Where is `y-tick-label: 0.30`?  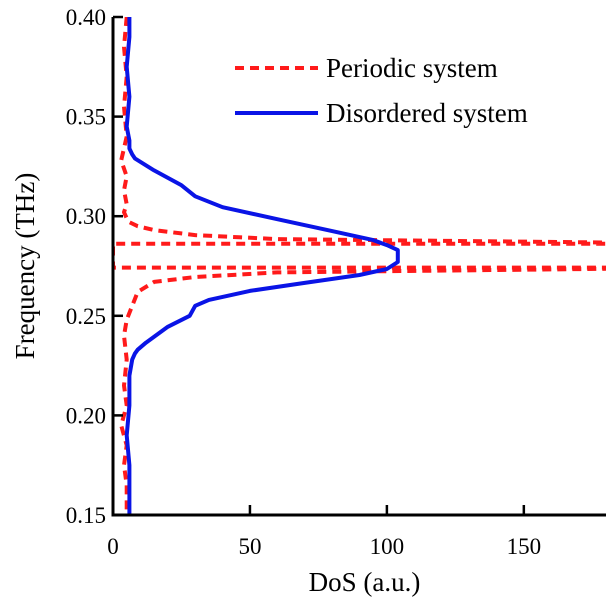 y-tick-label: 0.30 is located at coordinates (86, 216).